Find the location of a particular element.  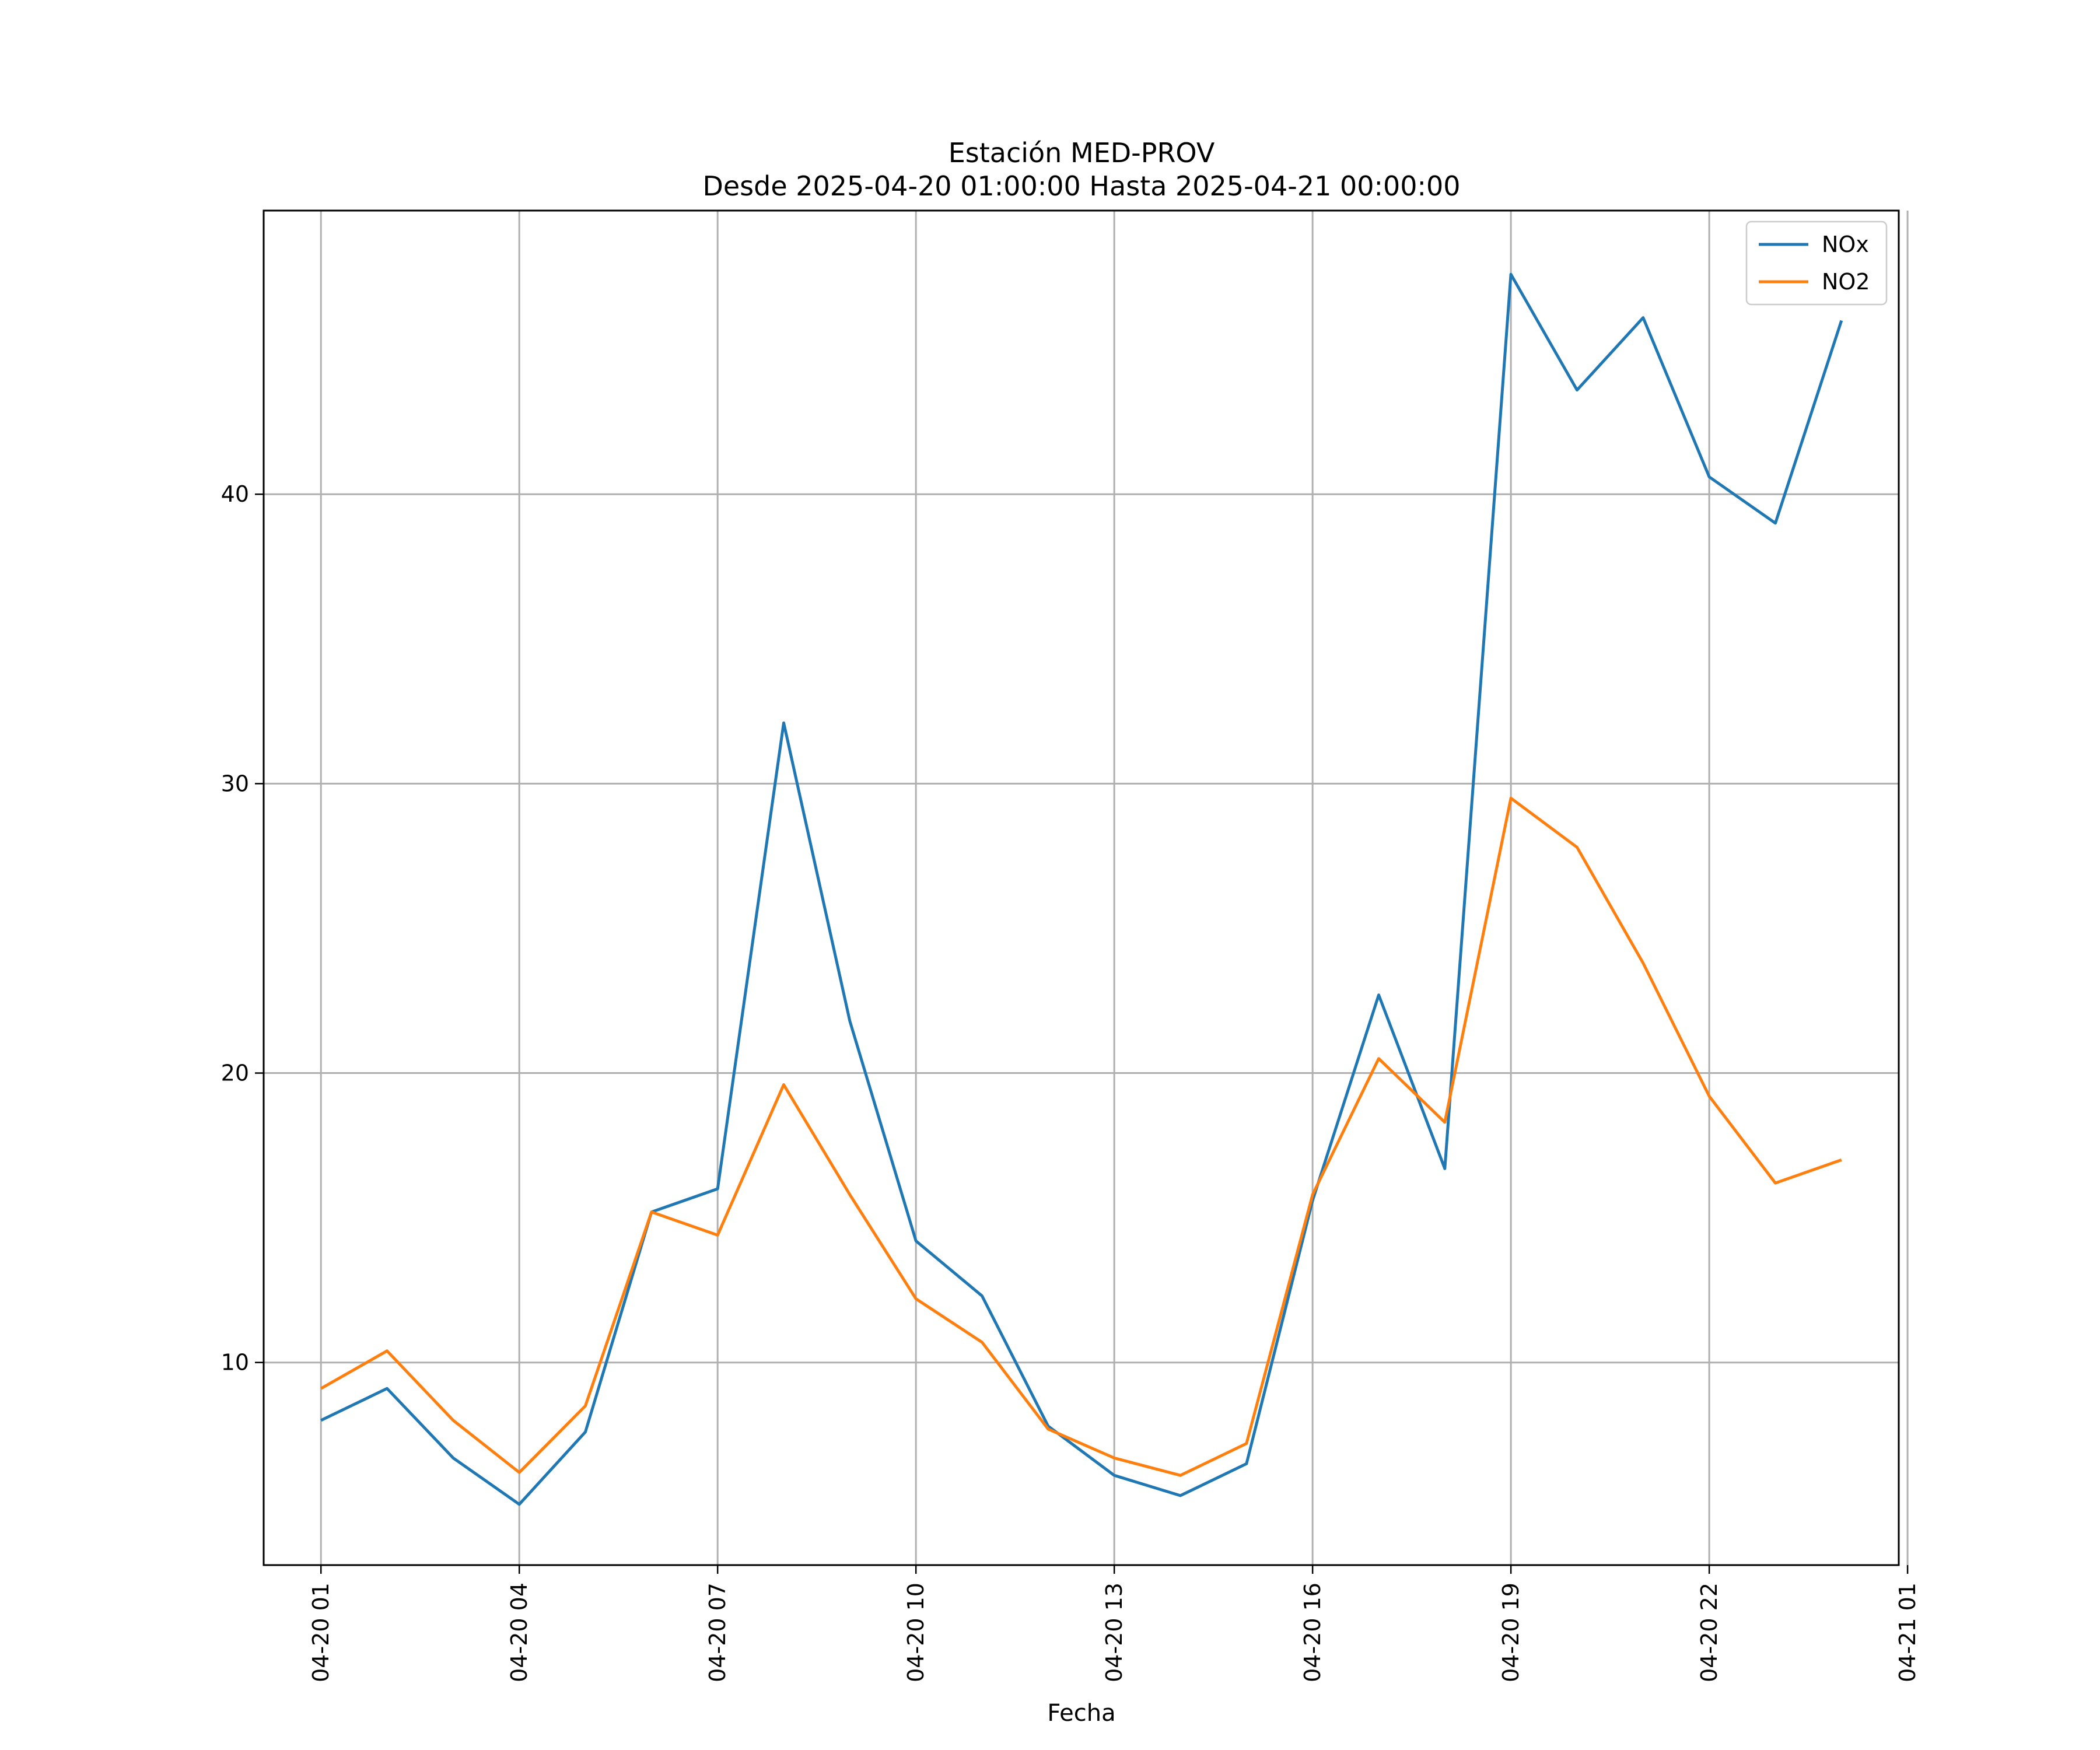

x-tick-label: 04-21 01 is located at coordinates (1908, 1632).